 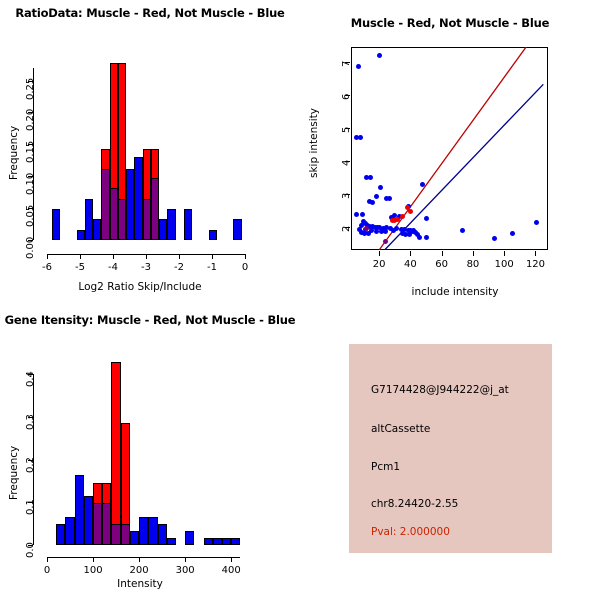 What do you see at coordinates (33, 153) in the screenshot?
I see `ratio-y-axis-line` at bounding box center [33, 153].